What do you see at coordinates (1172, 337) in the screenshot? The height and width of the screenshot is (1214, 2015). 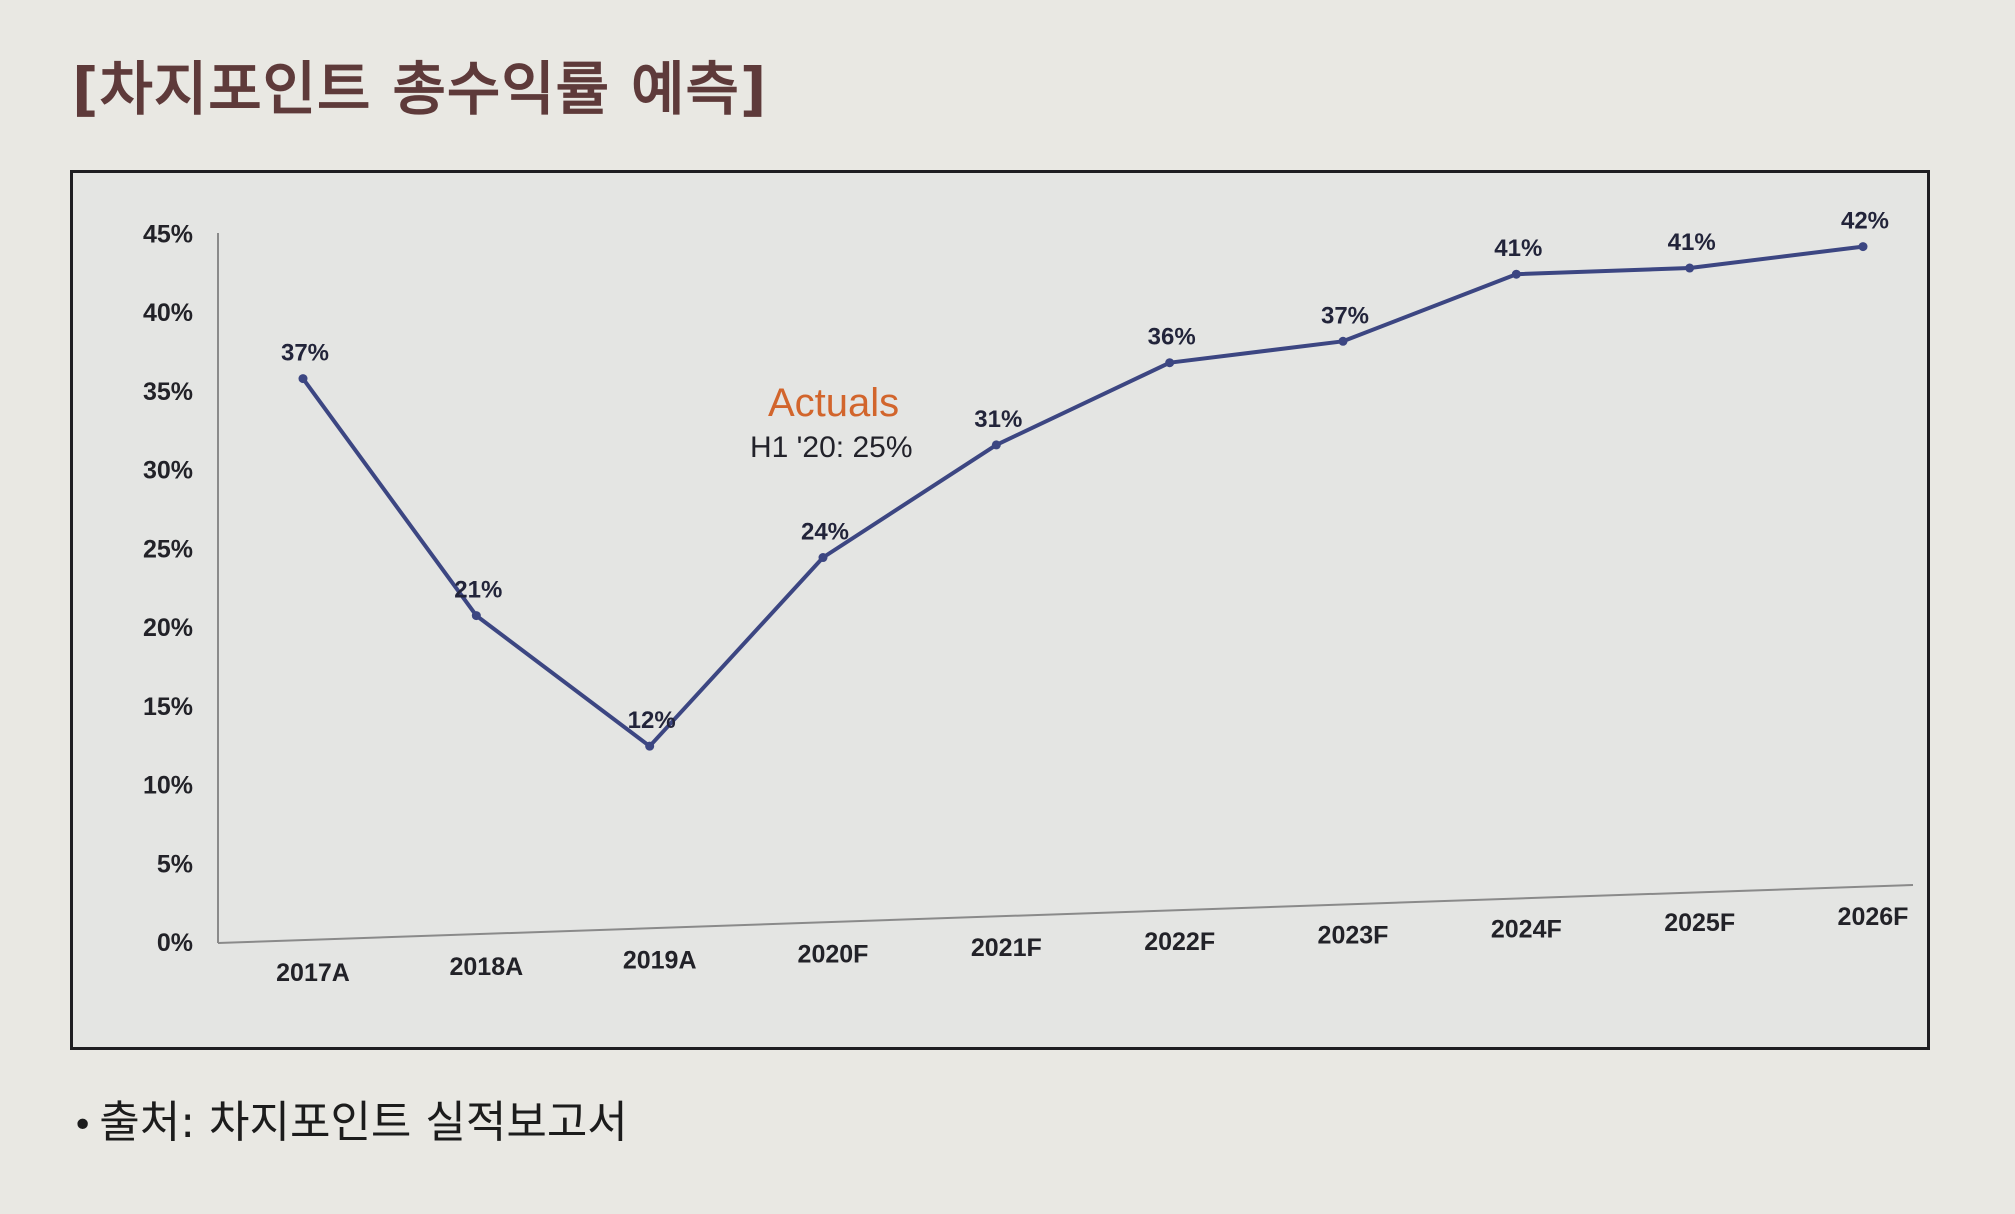 I see `data-label: 36%` at bounding box center [1172, 337].